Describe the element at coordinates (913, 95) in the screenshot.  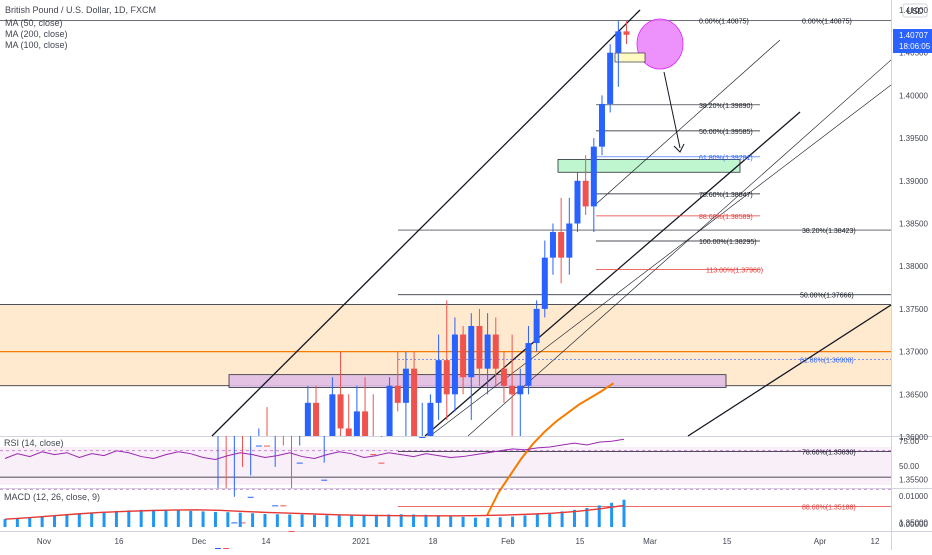
I see `price-tick: 1.40000` at that location.